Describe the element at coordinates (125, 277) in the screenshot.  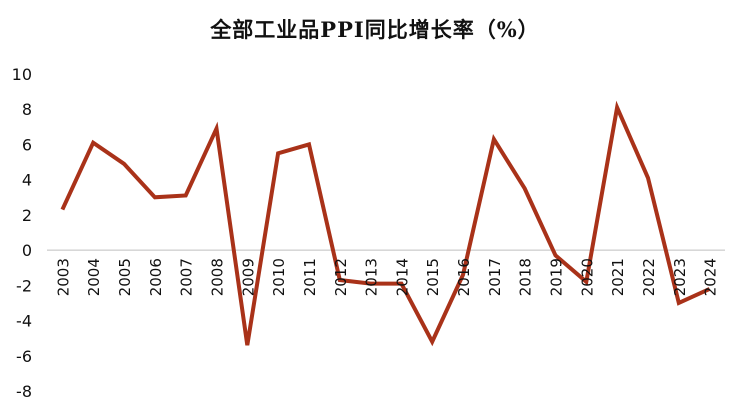
I see `x-tick-label: 2005` at that location.